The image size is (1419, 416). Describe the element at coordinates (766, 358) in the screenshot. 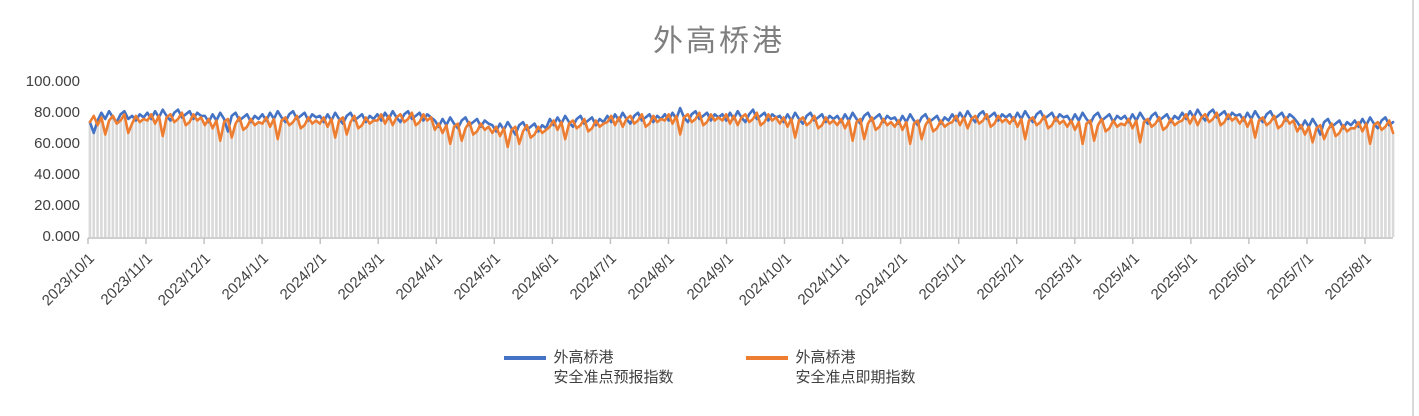

I see `spot-line-swatch` at that location.